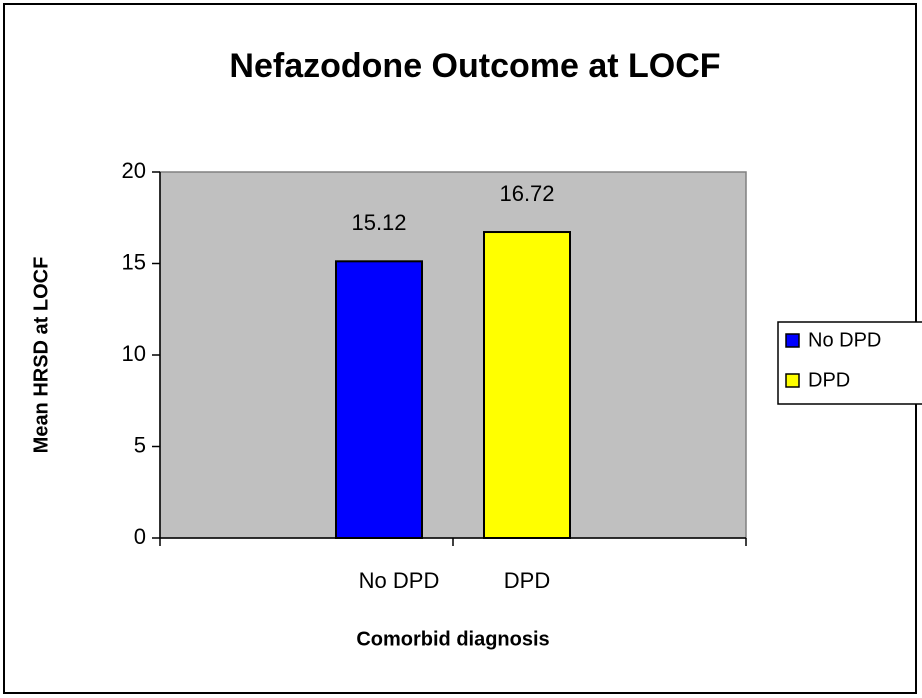  Describe the element at coordinates (526, 193) in the screenshot. I see `data-label: 16.72` at that location.